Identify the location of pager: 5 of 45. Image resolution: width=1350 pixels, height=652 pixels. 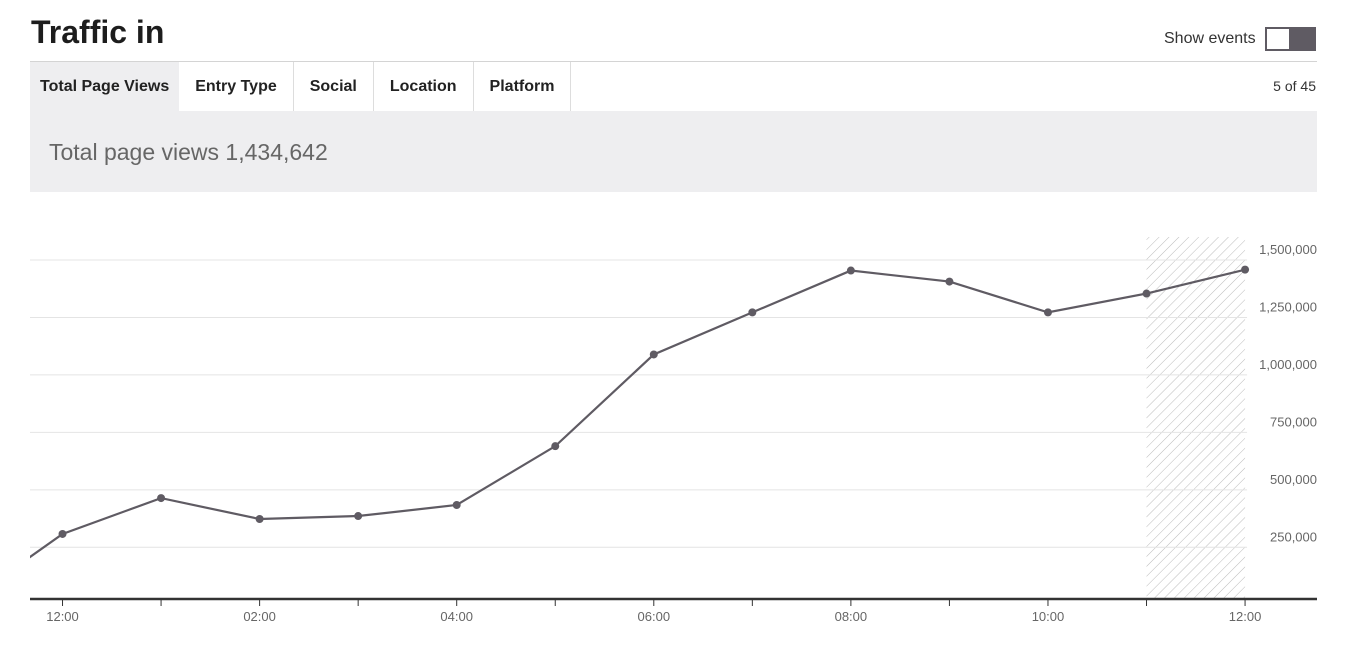
(1294, 86).